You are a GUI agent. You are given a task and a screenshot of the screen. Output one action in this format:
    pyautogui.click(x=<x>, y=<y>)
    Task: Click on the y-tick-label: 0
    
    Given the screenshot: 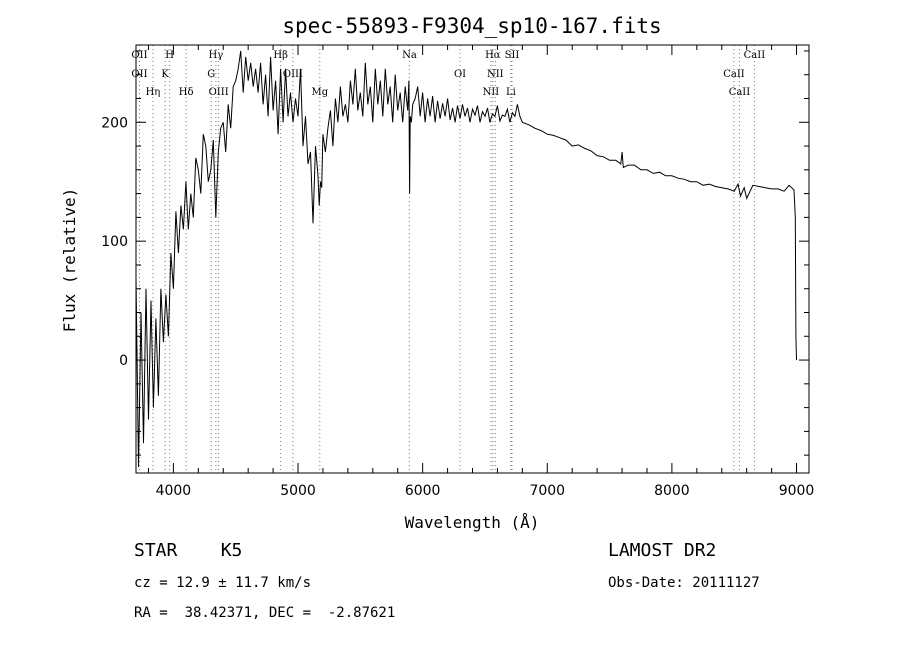 What is the action you would take?
    pyautogui.click(x=123, y=361)
    